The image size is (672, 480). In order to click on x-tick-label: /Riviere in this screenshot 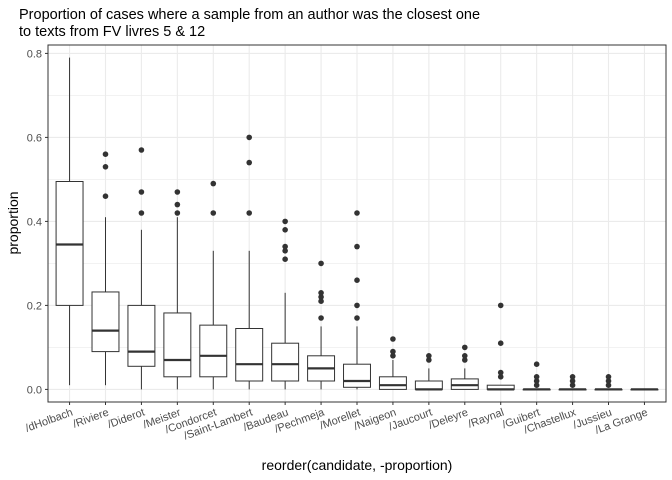, I will do `click(90, 419)`.